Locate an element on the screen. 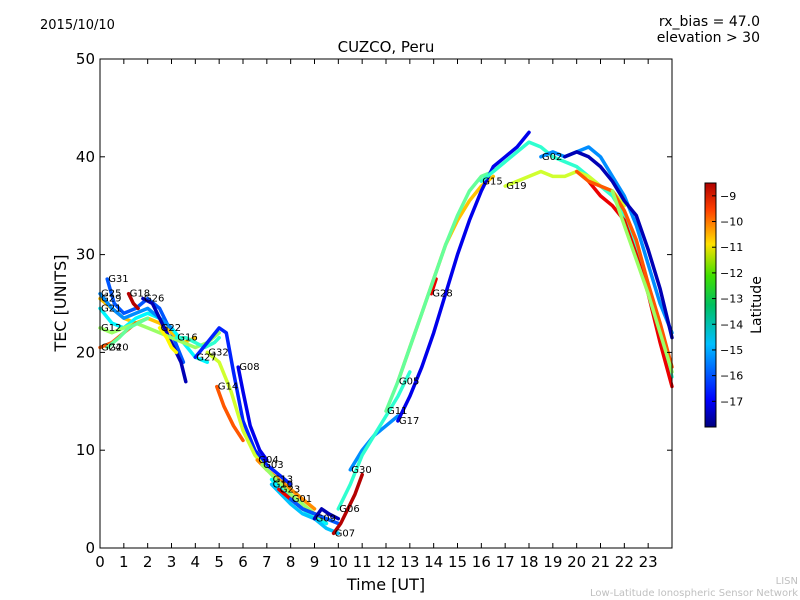 The height and width of the screenshot is (600, 800). x-tick-label: 2 is located at coordinates (148, 562).